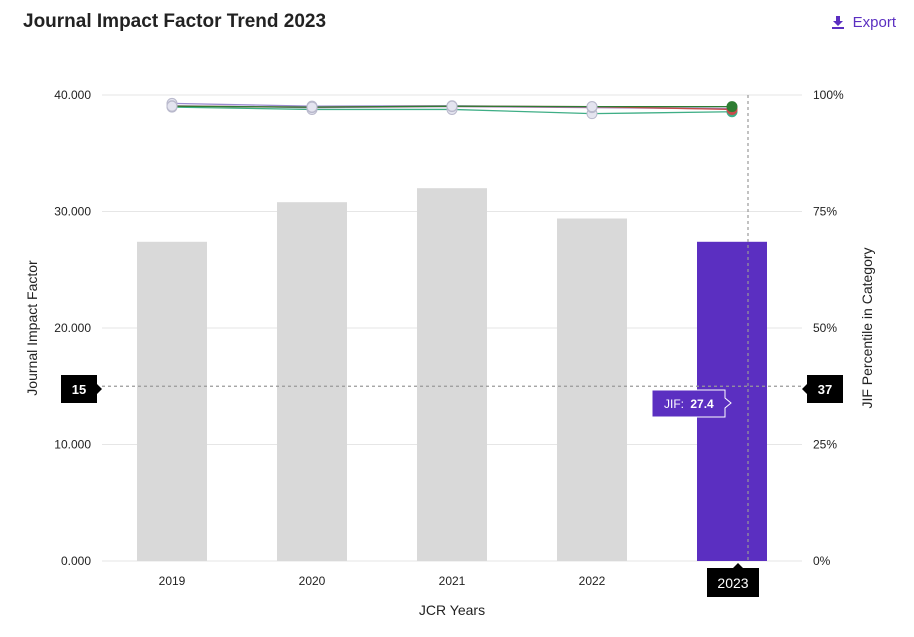 The width and height of the screenshot is (914, 637). What do you see at coordinates (674, 404) in the screenshot?
I see `tooltip-label: JIF:` at bounding box center [674, 404].